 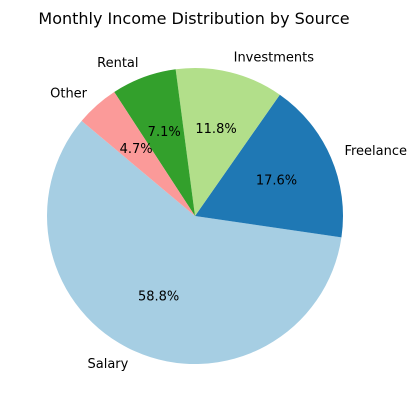 I want to click on slice-percent-rental: 7.1%, so click(x=164, y=132).